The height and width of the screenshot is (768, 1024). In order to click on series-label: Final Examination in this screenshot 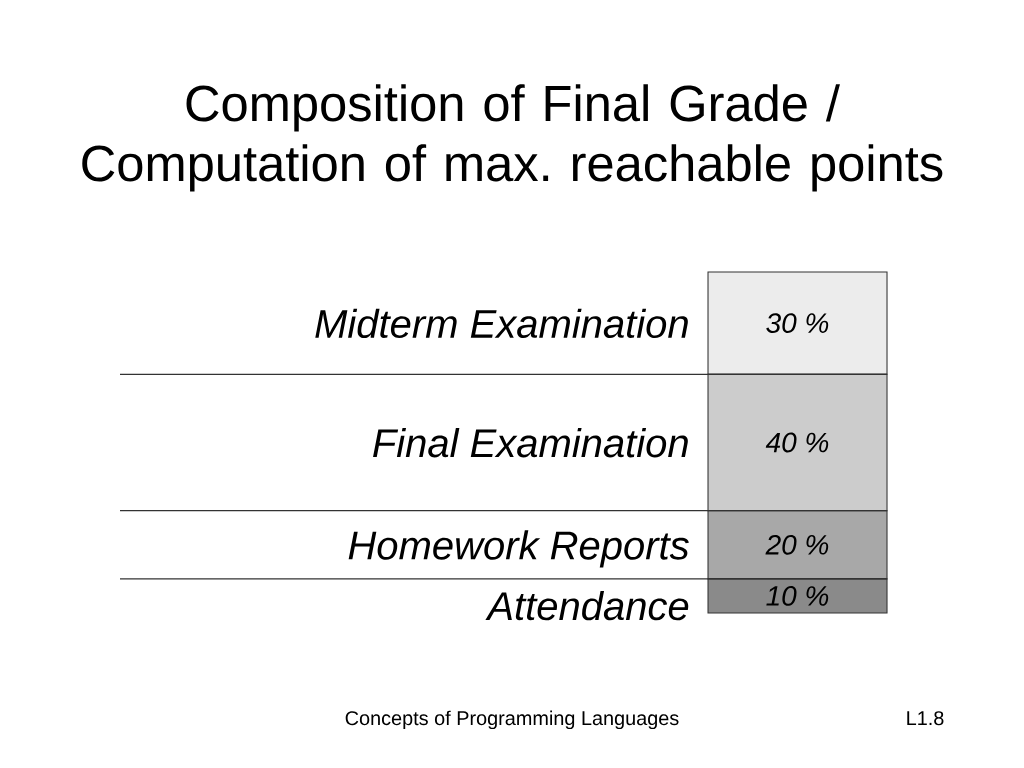, I will do `click(530, 443)`.